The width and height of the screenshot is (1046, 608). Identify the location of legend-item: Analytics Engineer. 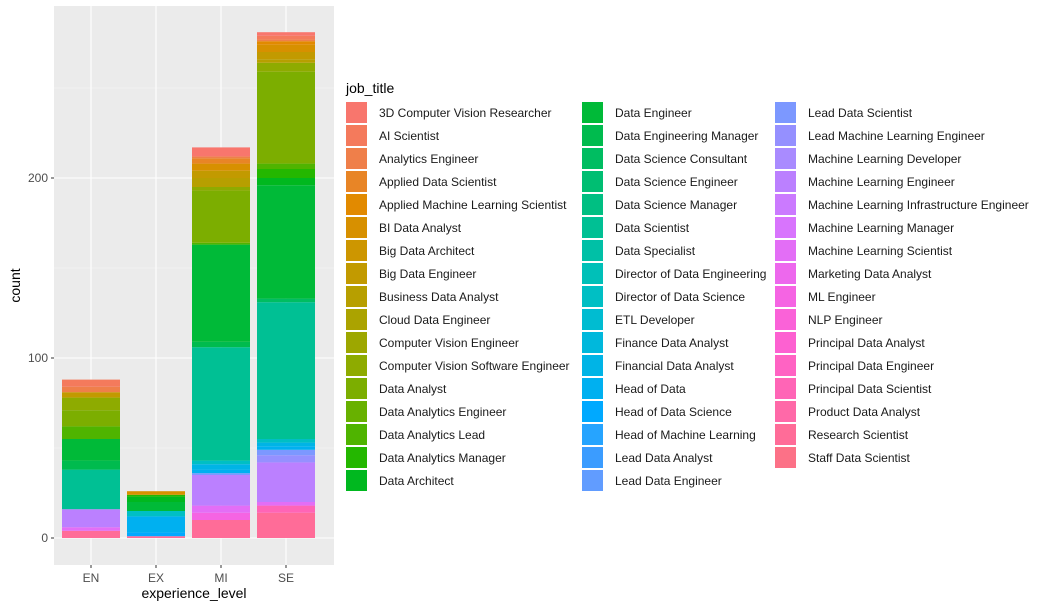
(464, 158).